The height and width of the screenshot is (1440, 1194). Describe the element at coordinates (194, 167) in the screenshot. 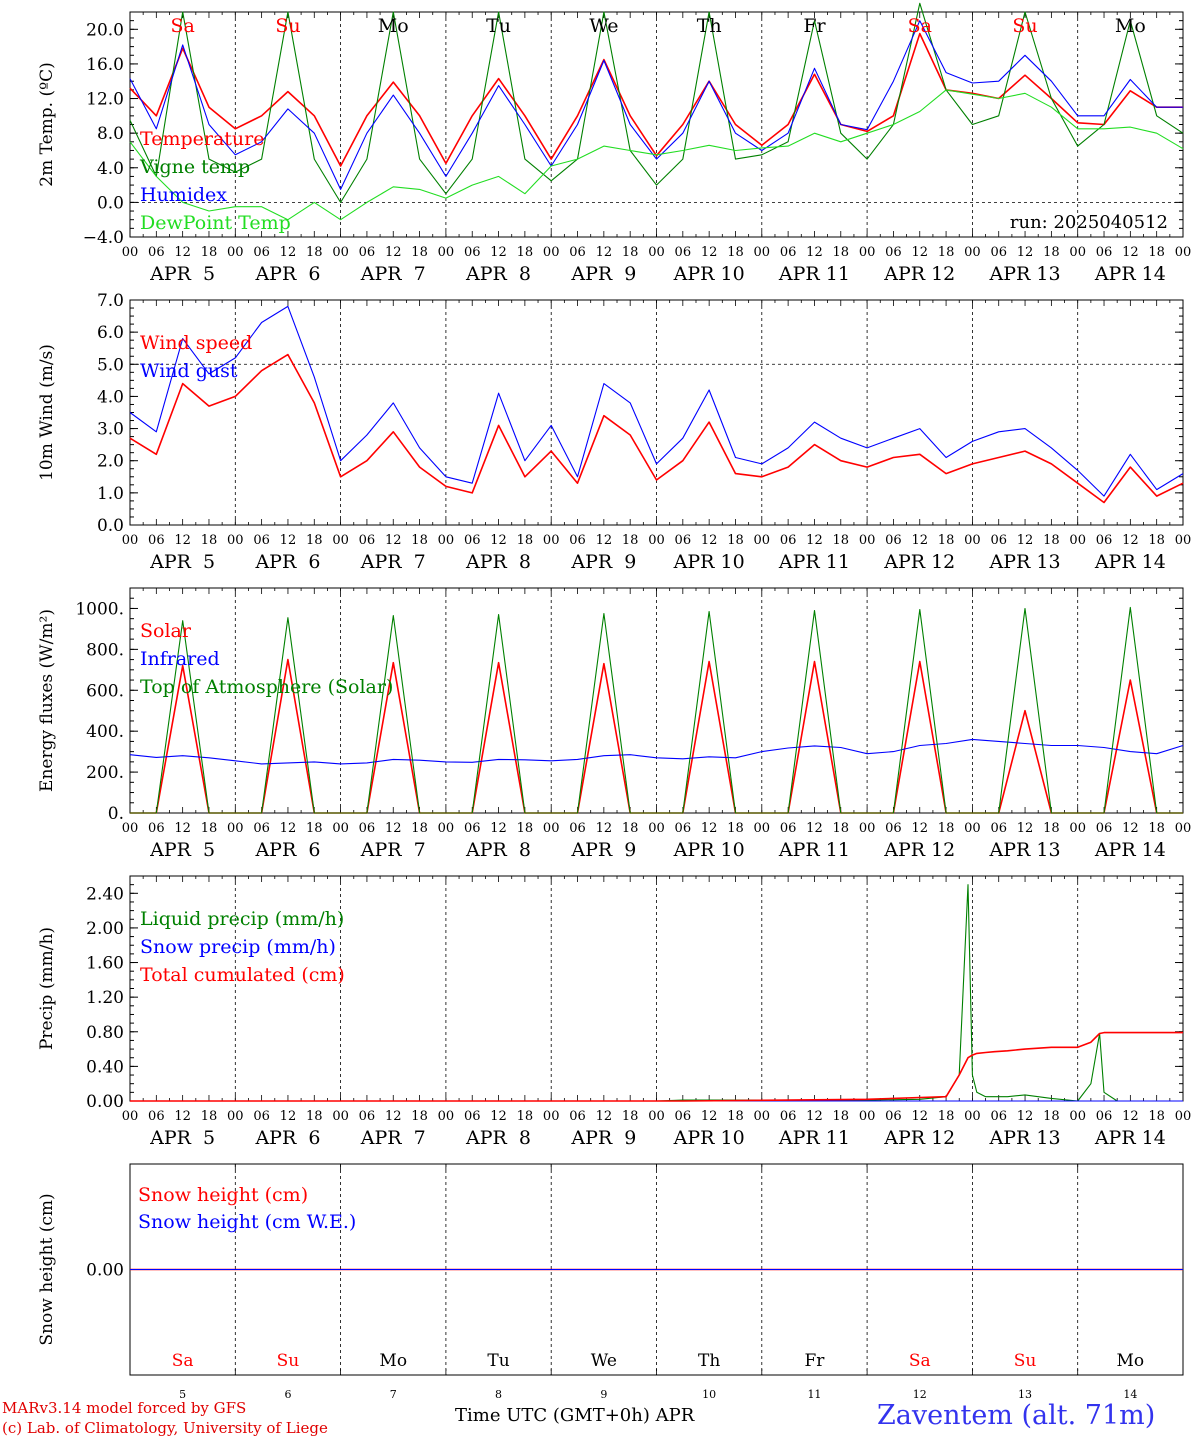

I see `legend-entry: Vigne temp` at that location.